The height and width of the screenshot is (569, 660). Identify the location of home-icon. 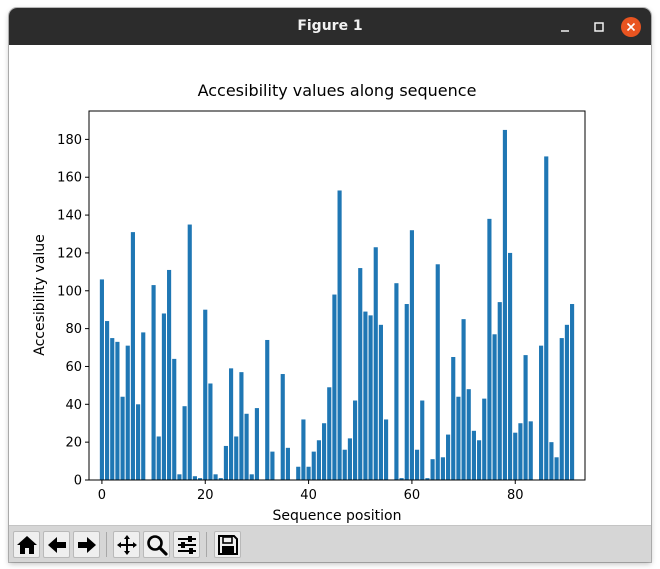
(26, 544).